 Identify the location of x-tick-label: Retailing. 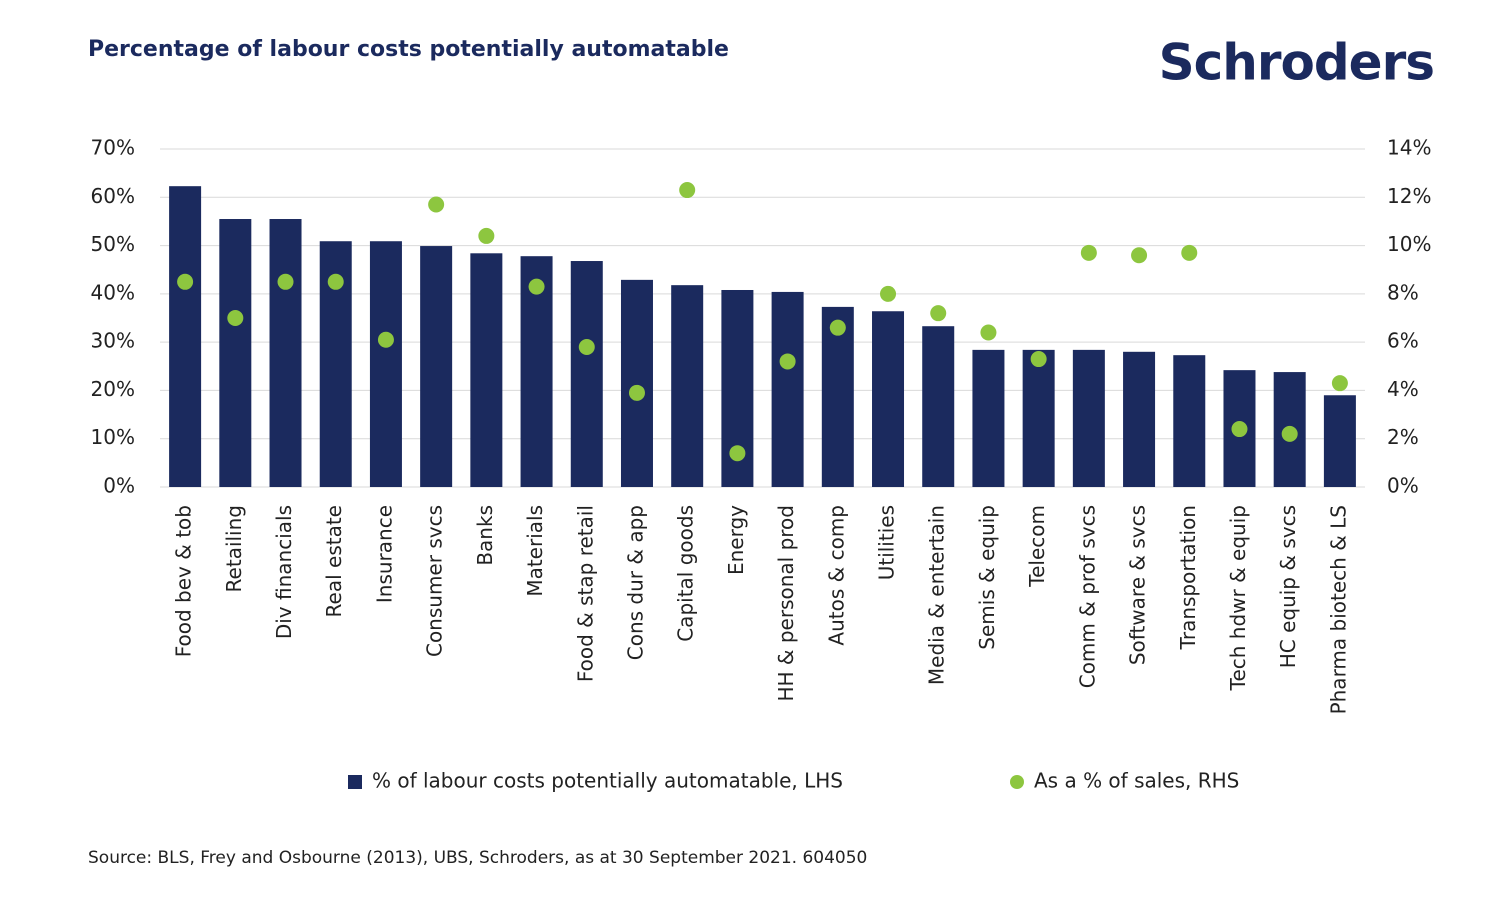
(234, 548).